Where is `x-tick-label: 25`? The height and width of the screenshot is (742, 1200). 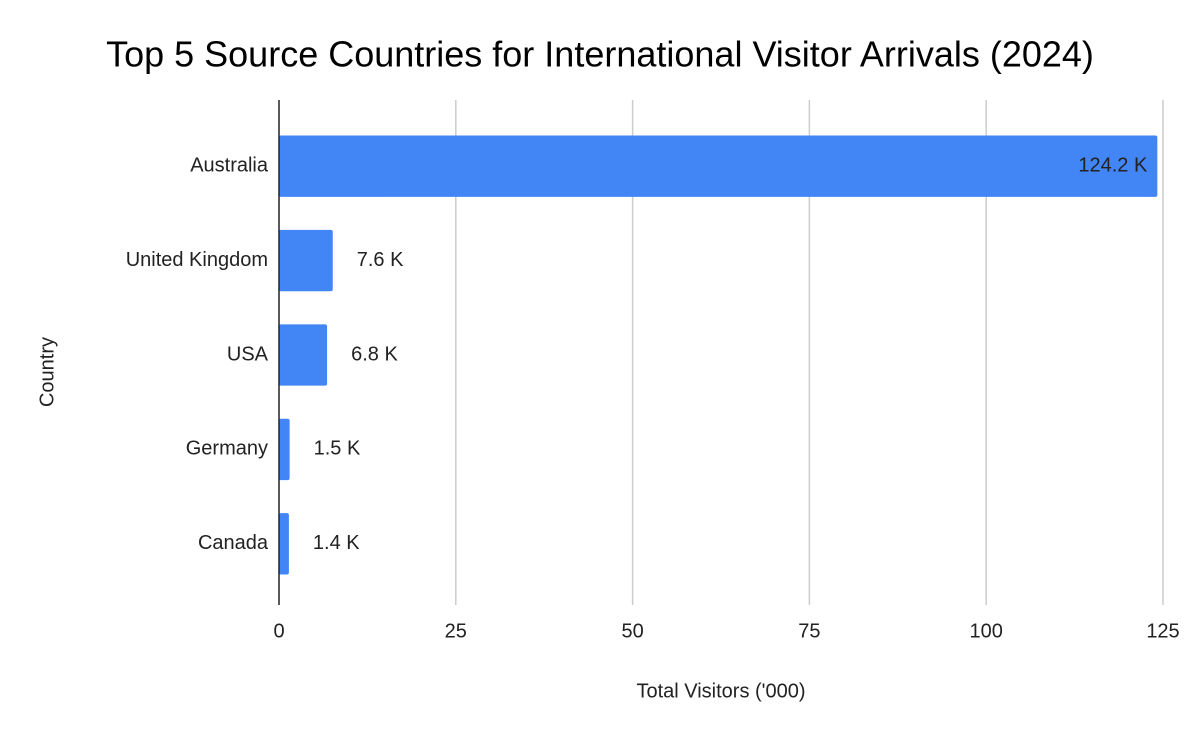
x-tick-label: 25 is located at coordinates (456, 631).